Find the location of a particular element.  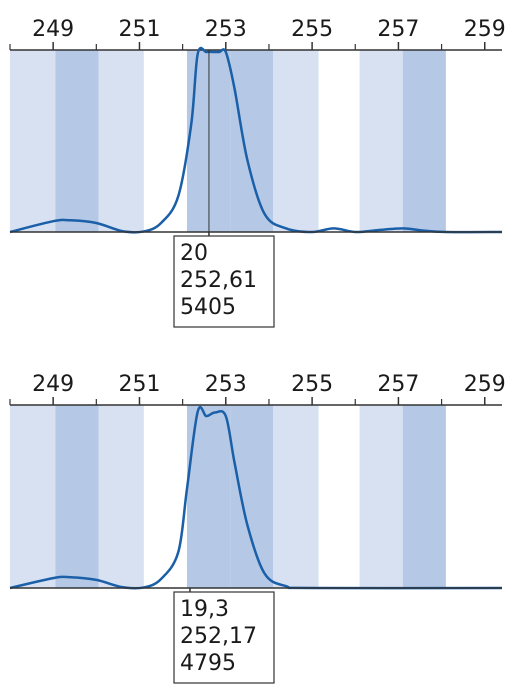

readout-line-2: 5405 is located at coordinates (208, 307).